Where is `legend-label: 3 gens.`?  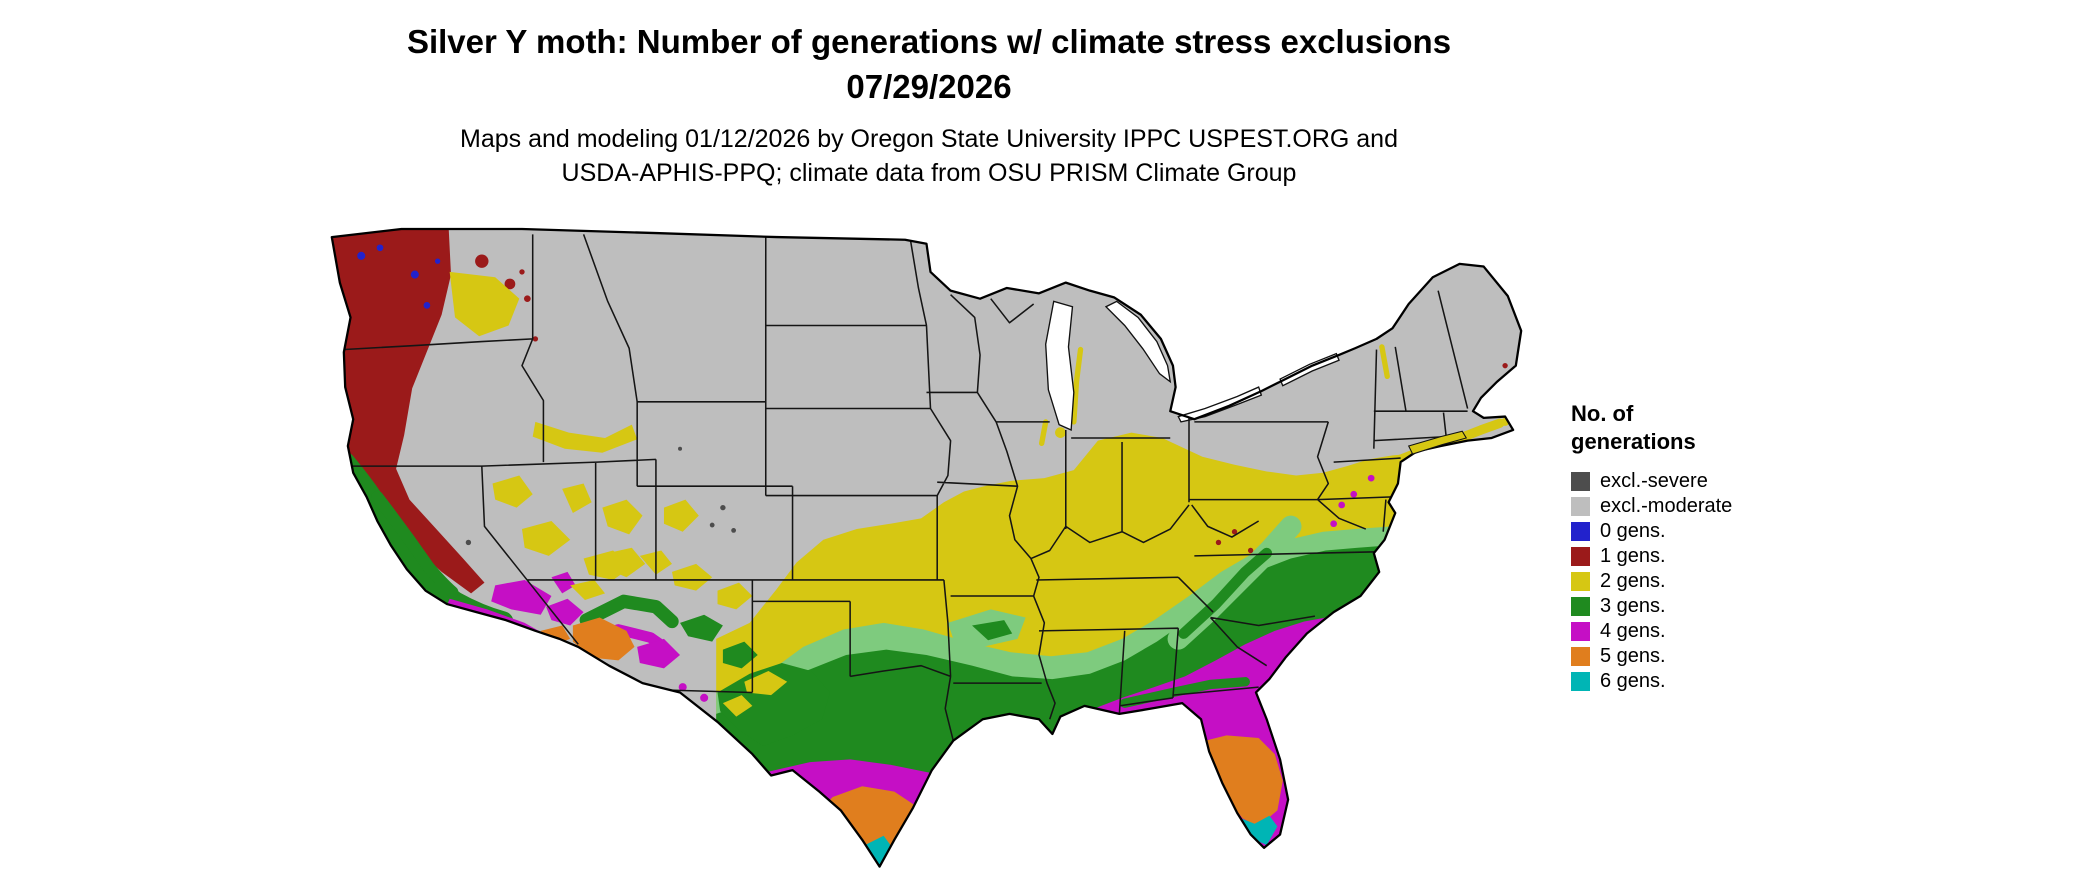 legend-label: 3 gens. is located at coordinates (1633, 606).